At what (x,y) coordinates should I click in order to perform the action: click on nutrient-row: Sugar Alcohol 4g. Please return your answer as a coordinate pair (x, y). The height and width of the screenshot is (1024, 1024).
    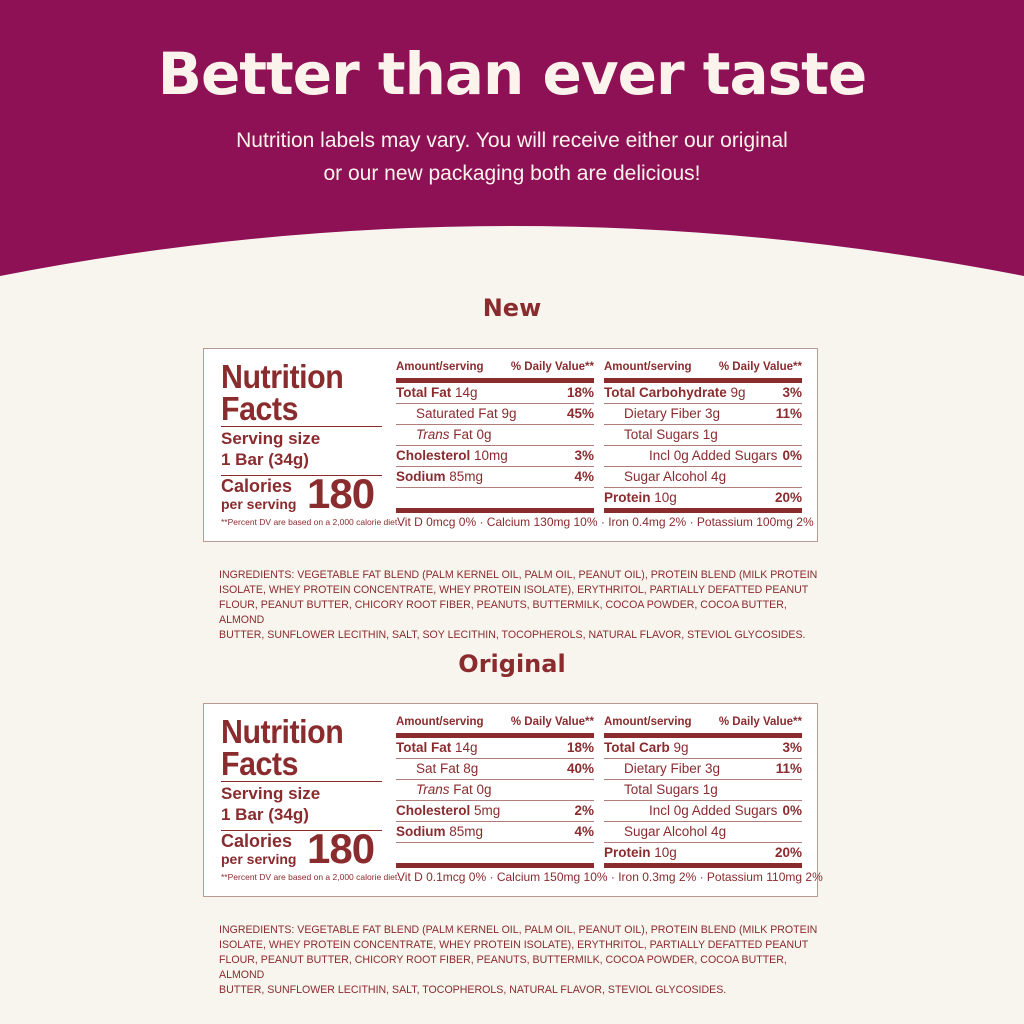
    Looking at the image, I should click on (703, 832).